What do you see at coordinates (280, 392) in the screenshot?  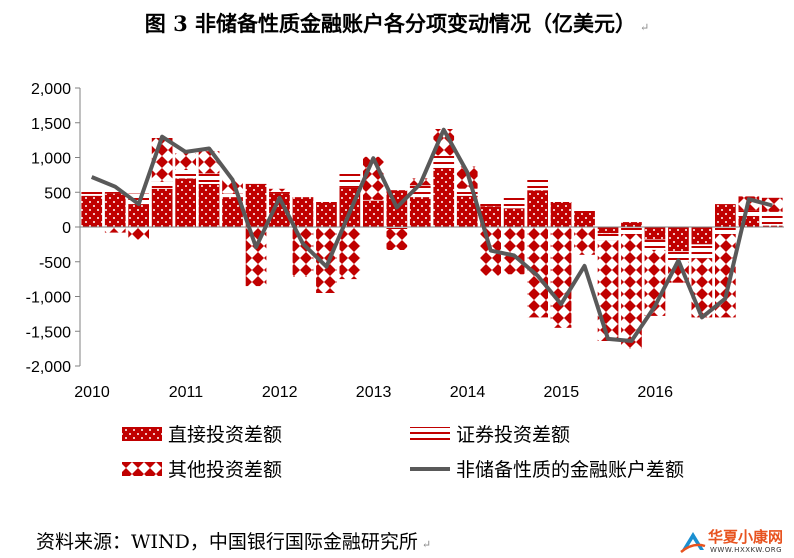 I see `x-tick-label: 2012` at bounding box center [280, 392].